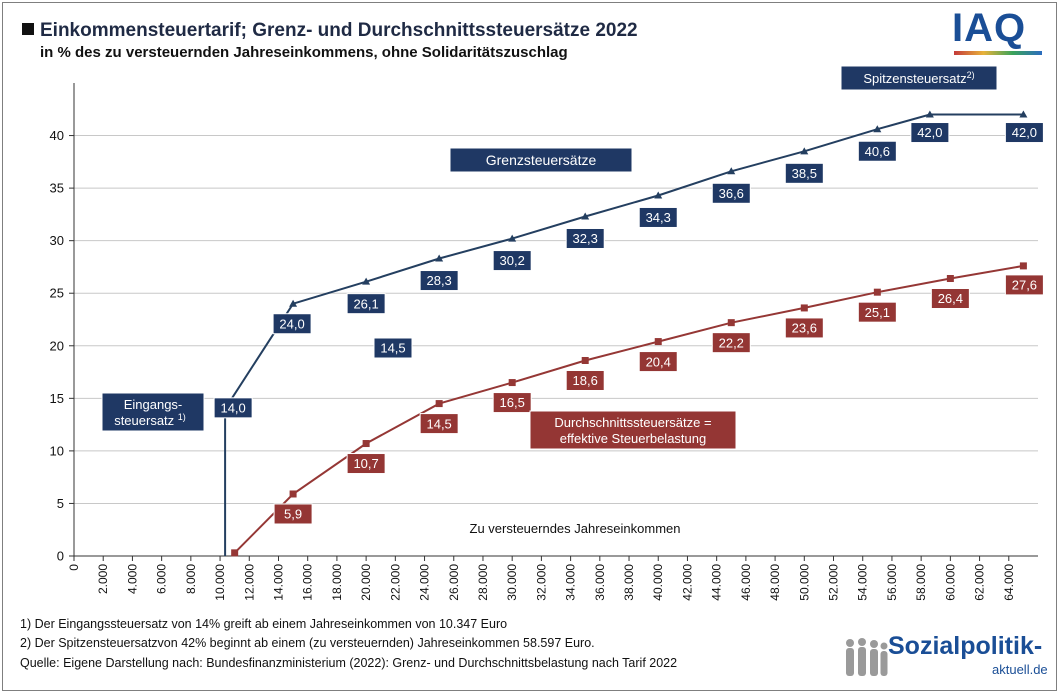  Describe the element at coordinates (863, 582) in the screenshot. I see `x-tick-label-27: 54.000` at that location.